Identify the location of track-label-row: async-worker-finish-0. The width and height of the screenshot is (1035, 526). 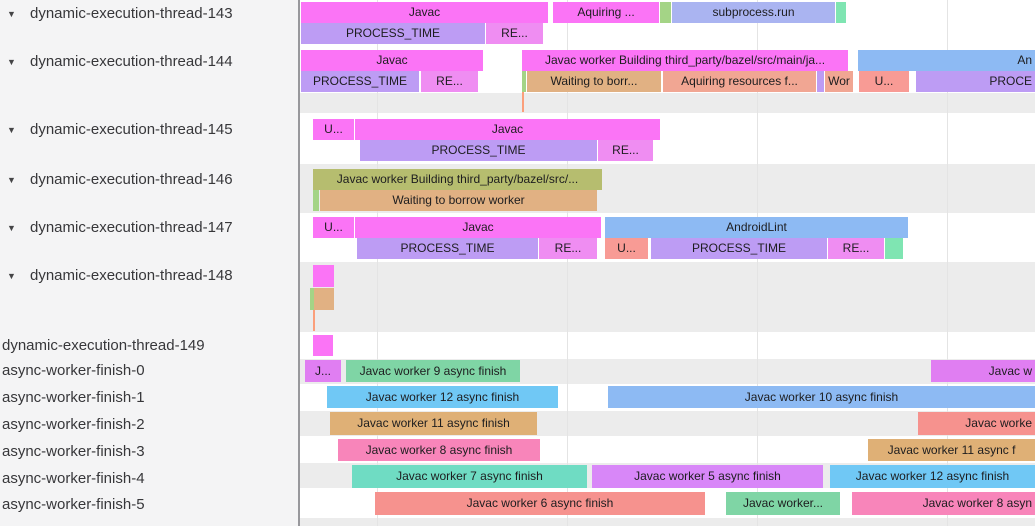
(149, 371).